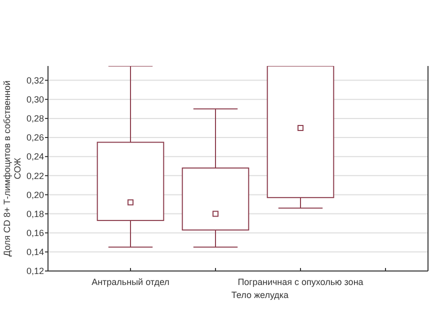 This screenshot has height=320, width=432. Describe the element at coordinates (131, 282) in the screenshot. I see `x-tick-label: Антральный отдел` at that location.